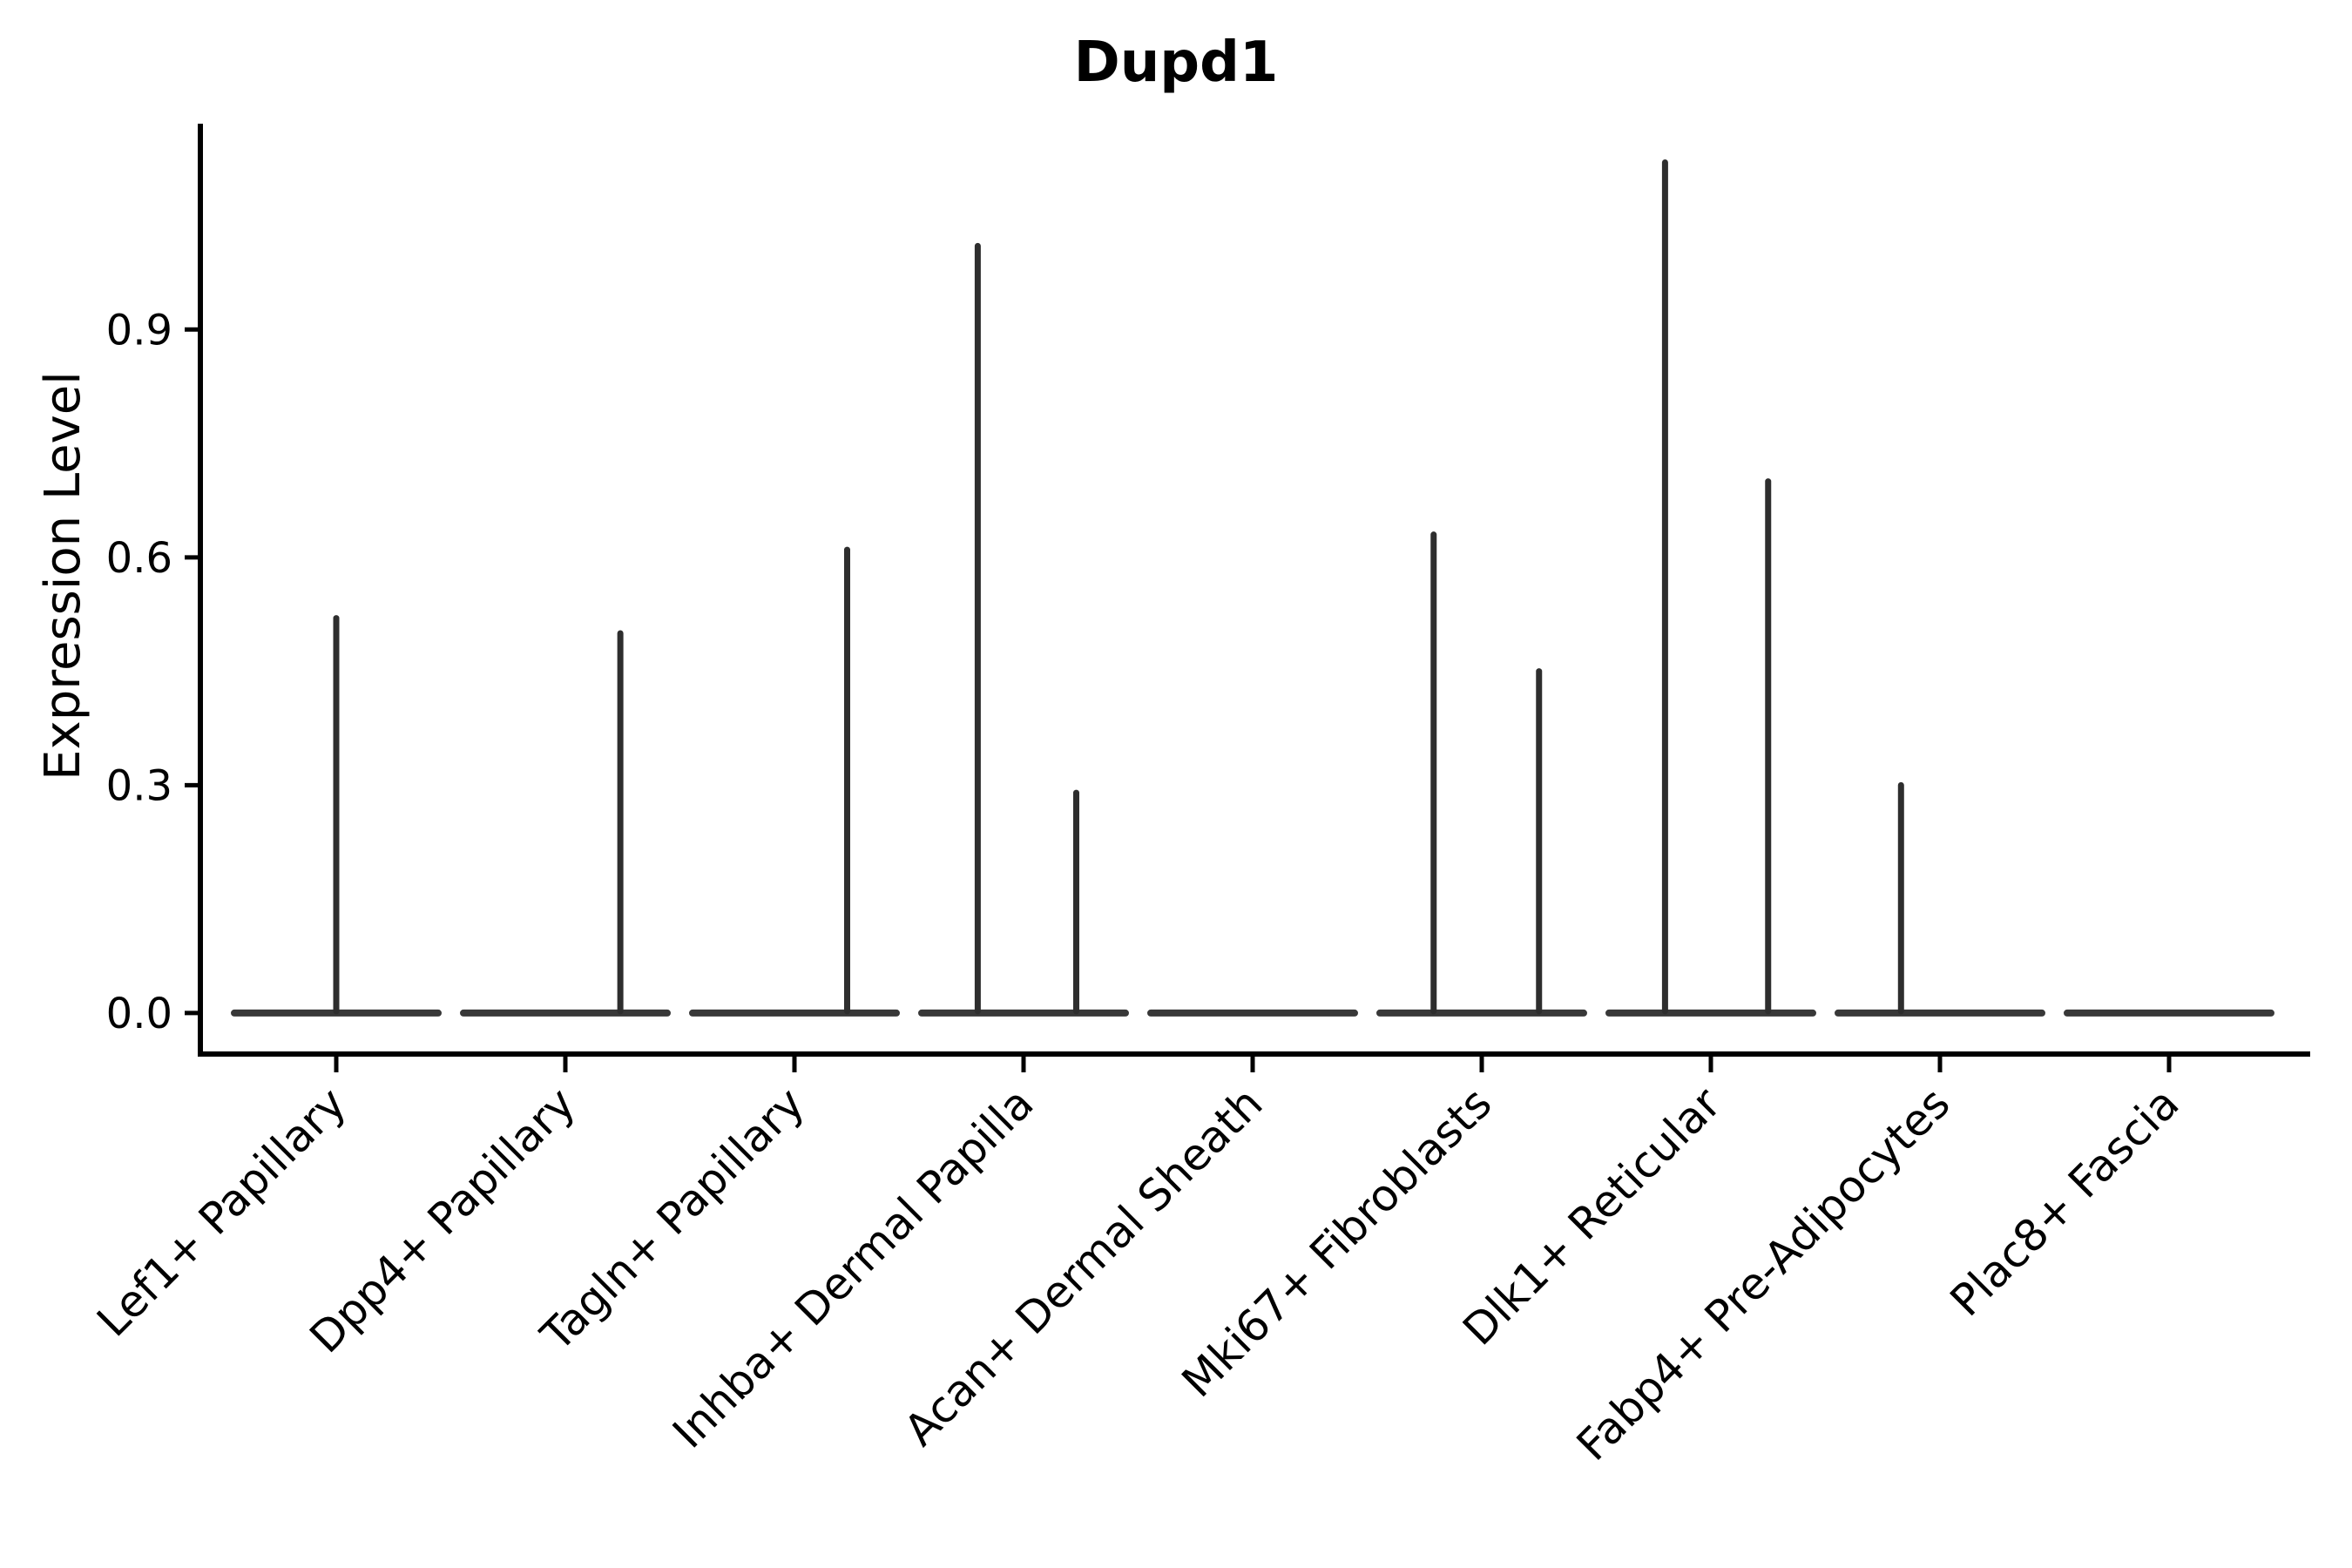 The image size is (2352, 1568). Describe the element at coordinates (139, 330) in the screenshot. I see `y-tick-label: 0.9` at that location.